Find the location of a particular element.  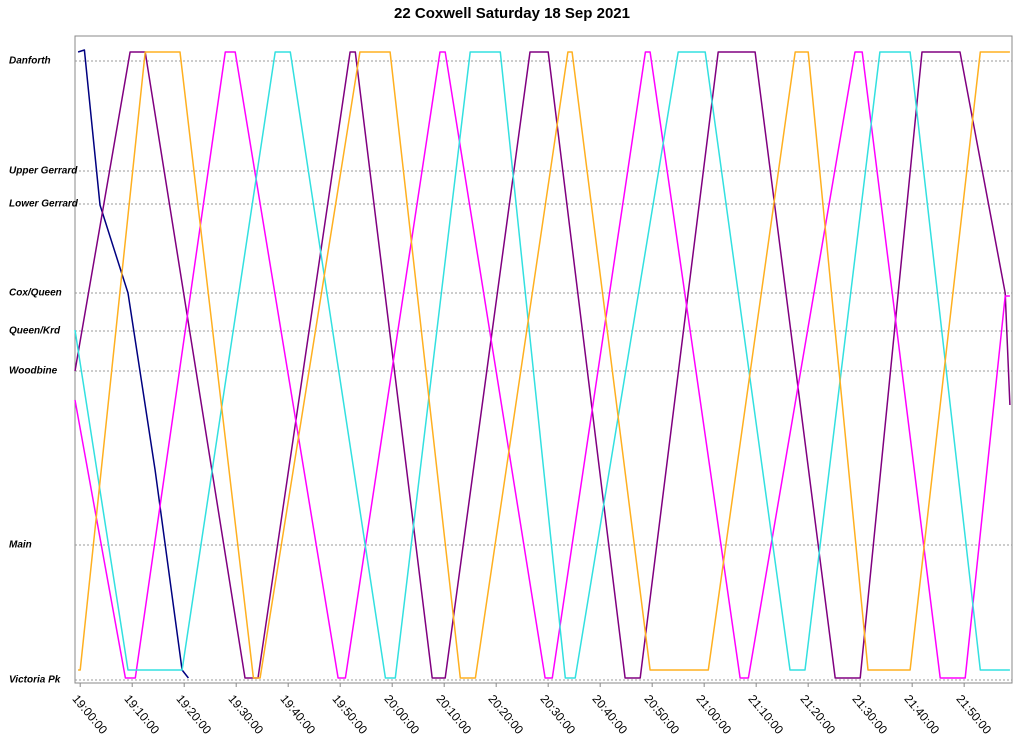

x-tick-label: 19:00:00 is located at coordinates (89, 714).